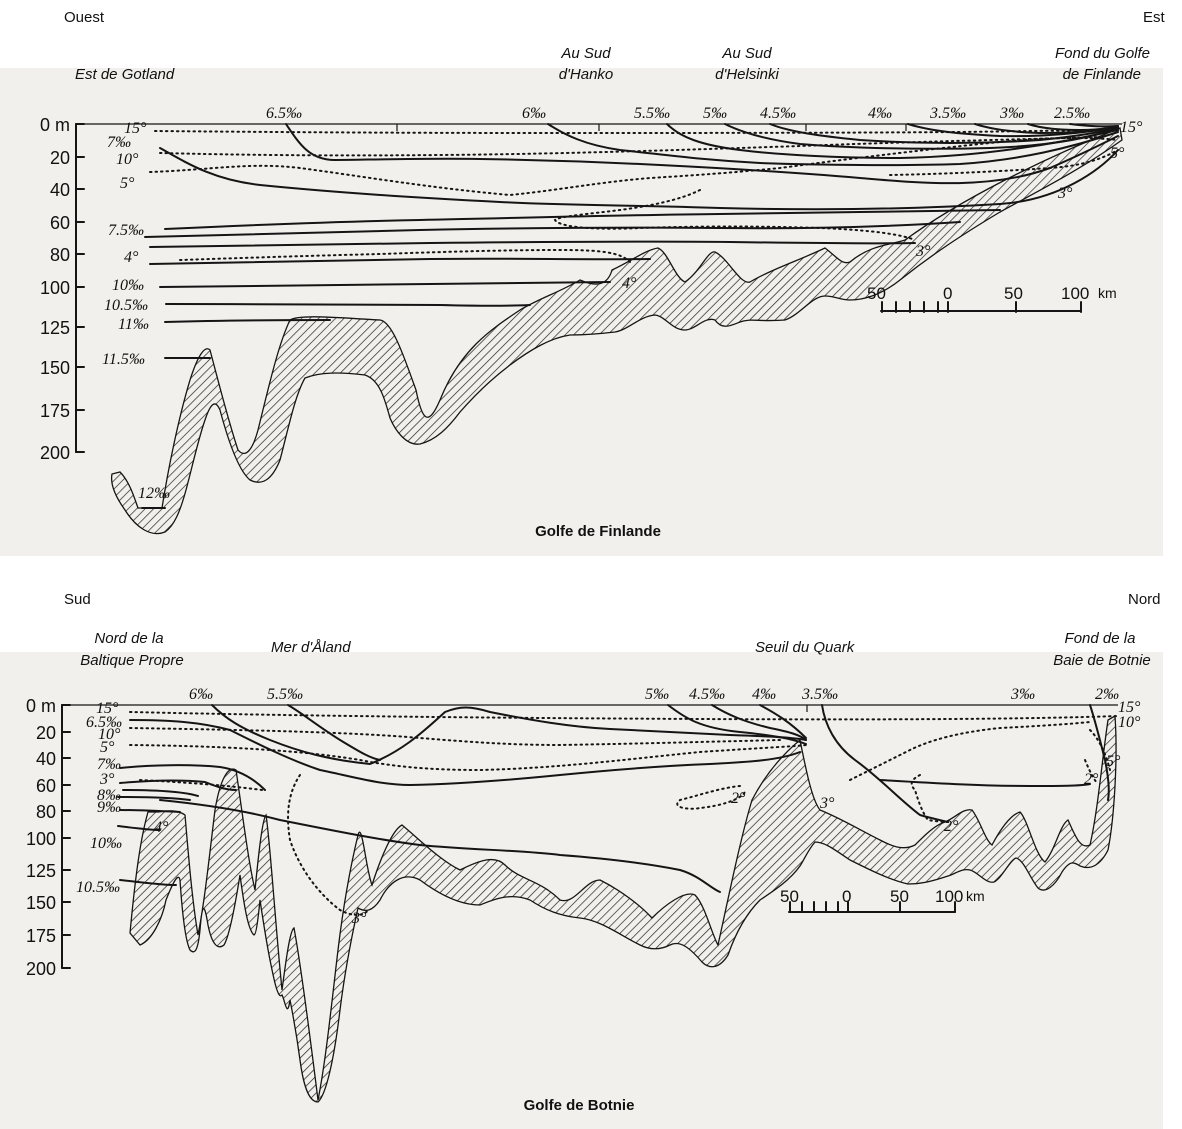  I want to click on fin-depth-label-9: 200, so click(55, 453).